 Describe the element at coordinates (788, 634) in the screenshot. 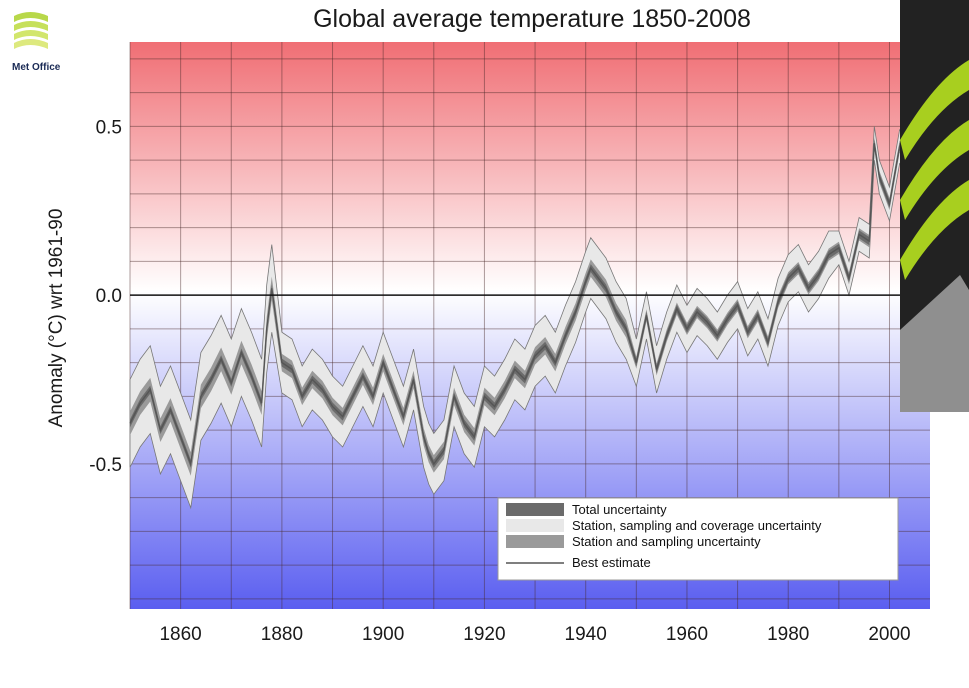

I see `x-tick-label: 1980` at that location.